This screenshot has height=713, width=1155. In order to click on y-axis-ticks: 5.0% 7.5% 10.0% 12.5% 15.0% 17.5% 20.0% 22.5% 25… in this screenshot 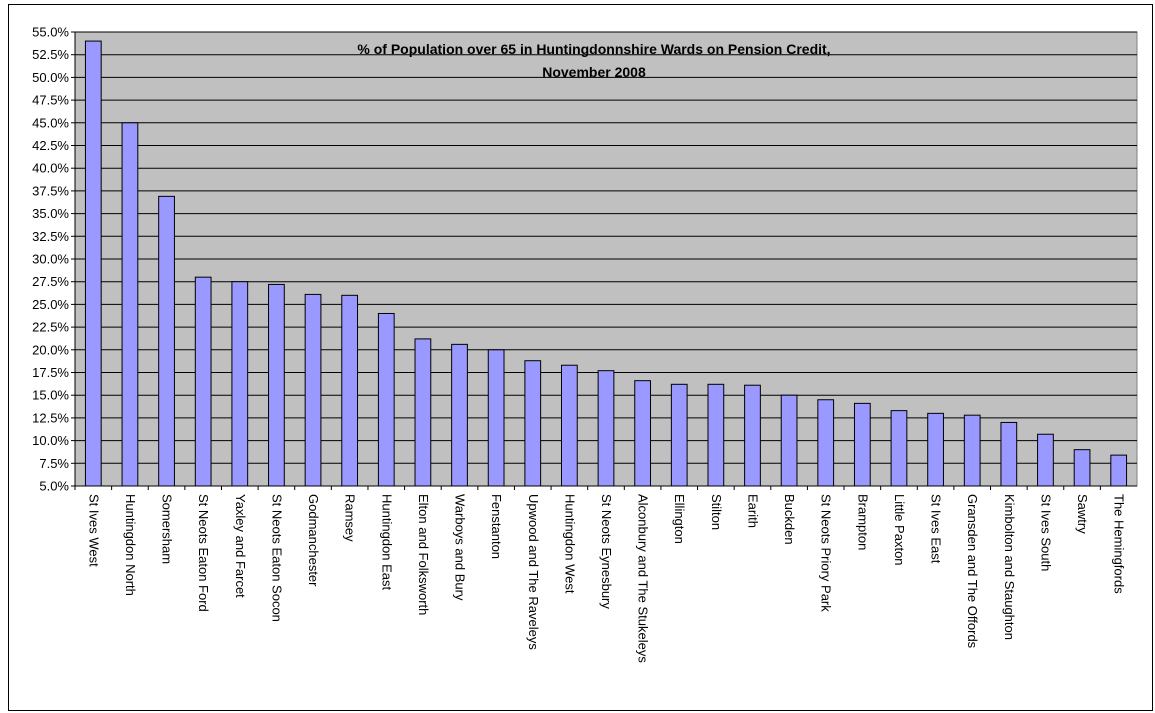, I will do `click(54, 259)`.